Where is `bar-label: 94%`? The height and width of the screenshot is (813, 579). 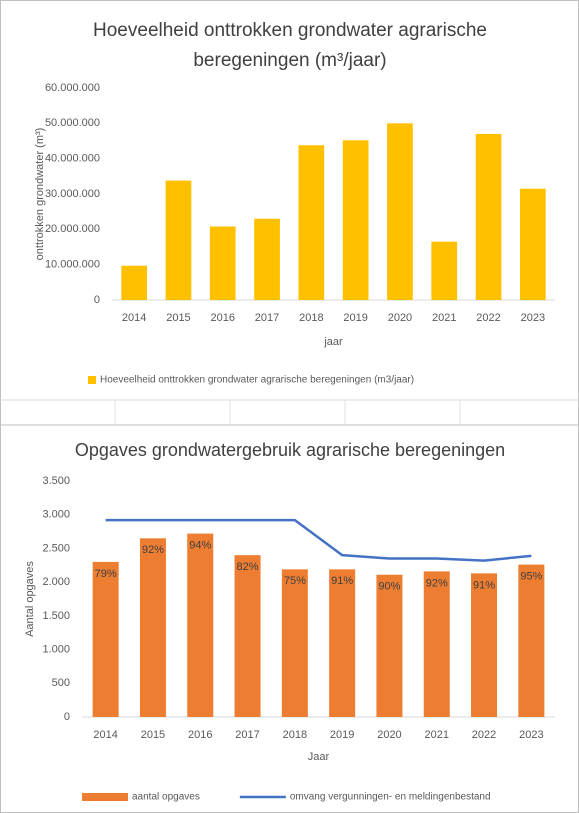
bar-label: 94% is located at coordinates (200, 546).